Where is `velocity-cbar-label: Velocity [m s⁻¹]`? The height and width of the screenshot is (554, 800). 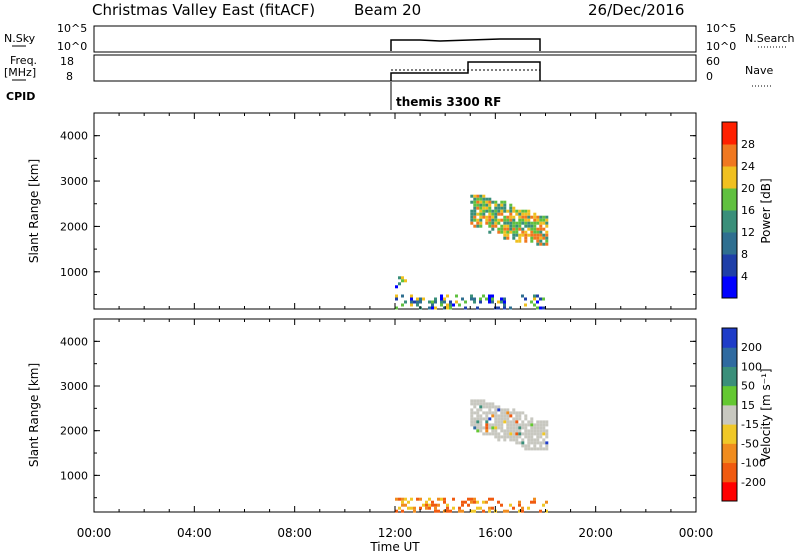
velocity-cbar-label: Velocity [m s⁻¹] is located at coordinates (766, 414).